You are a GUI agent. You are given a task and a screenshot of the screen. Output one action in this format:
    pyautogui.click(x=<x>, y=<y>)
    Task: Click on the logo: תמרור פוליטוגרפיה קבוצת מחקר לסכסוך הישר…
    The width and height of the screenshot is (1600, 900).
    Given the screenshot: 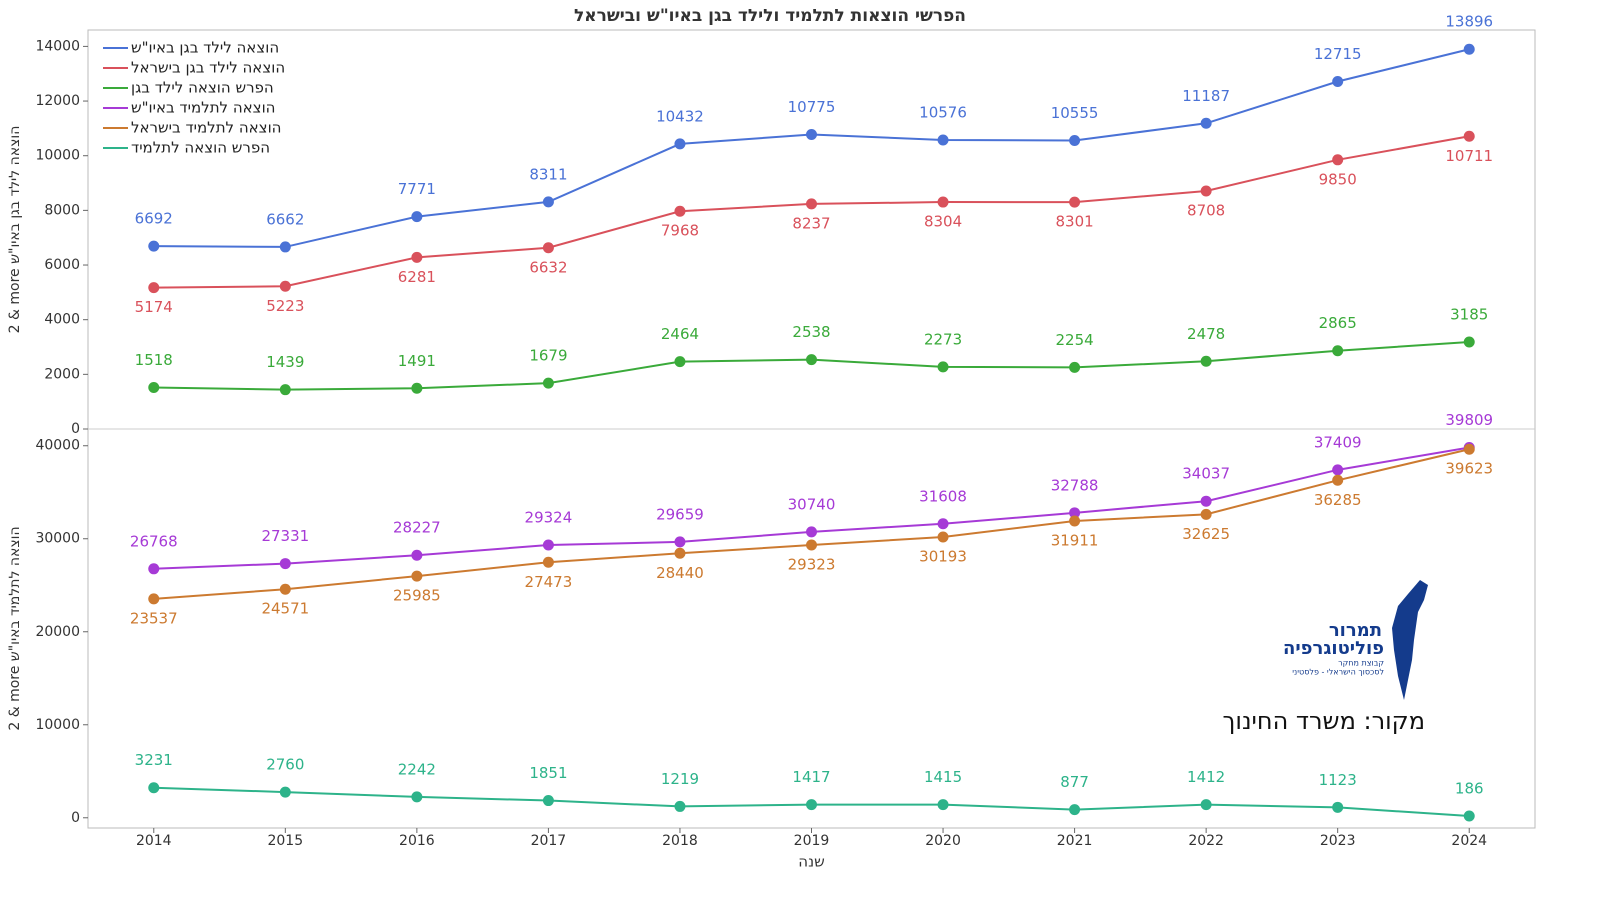 What is the action you would take?
    pyautogui.click(x=1355, y=640)
    